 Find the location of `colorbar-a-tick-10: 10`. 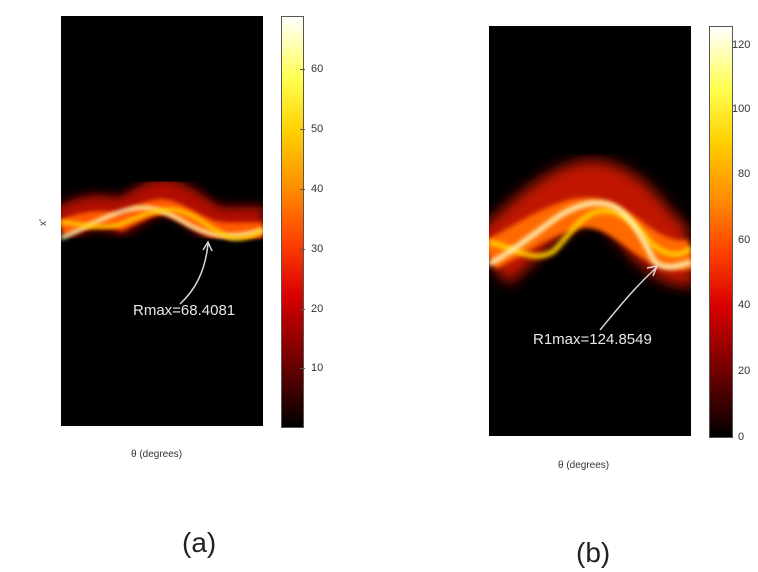

colorbar-a-tick-10: 10 is located at coordinates (317, 368).